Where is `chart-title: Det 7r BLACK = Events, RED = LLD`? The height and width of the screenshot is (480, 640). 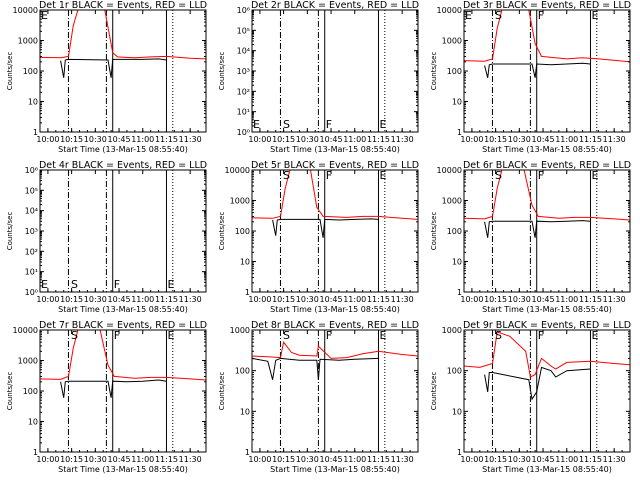
chart-title: Det 7r BLACK = Events, RED = LLD is located at coordinates (123, 325).